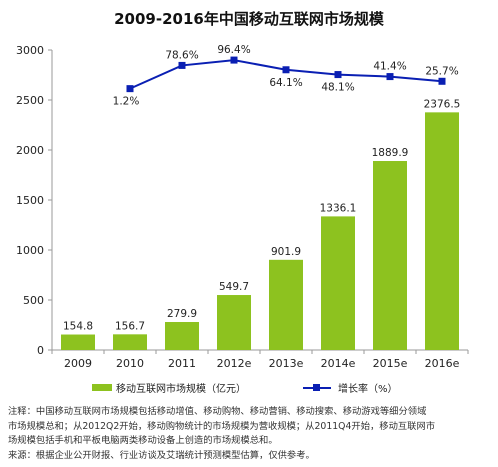 Image resolution: width=498 pixels, height=467 pixels. Describe the element at coordinates (285, 83) in the screenshot. I see `growth-value-label: 64.1%` at that location.